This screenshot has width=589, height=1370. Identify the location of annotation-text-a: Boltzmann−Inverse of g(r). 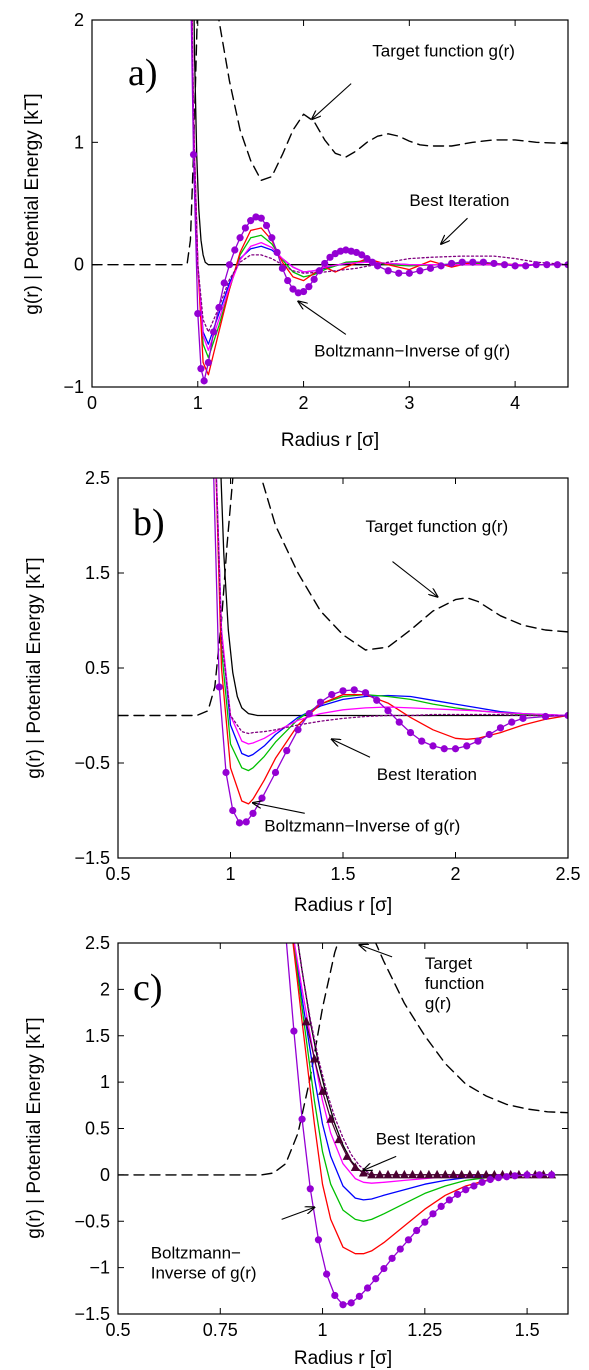
(412, 350).